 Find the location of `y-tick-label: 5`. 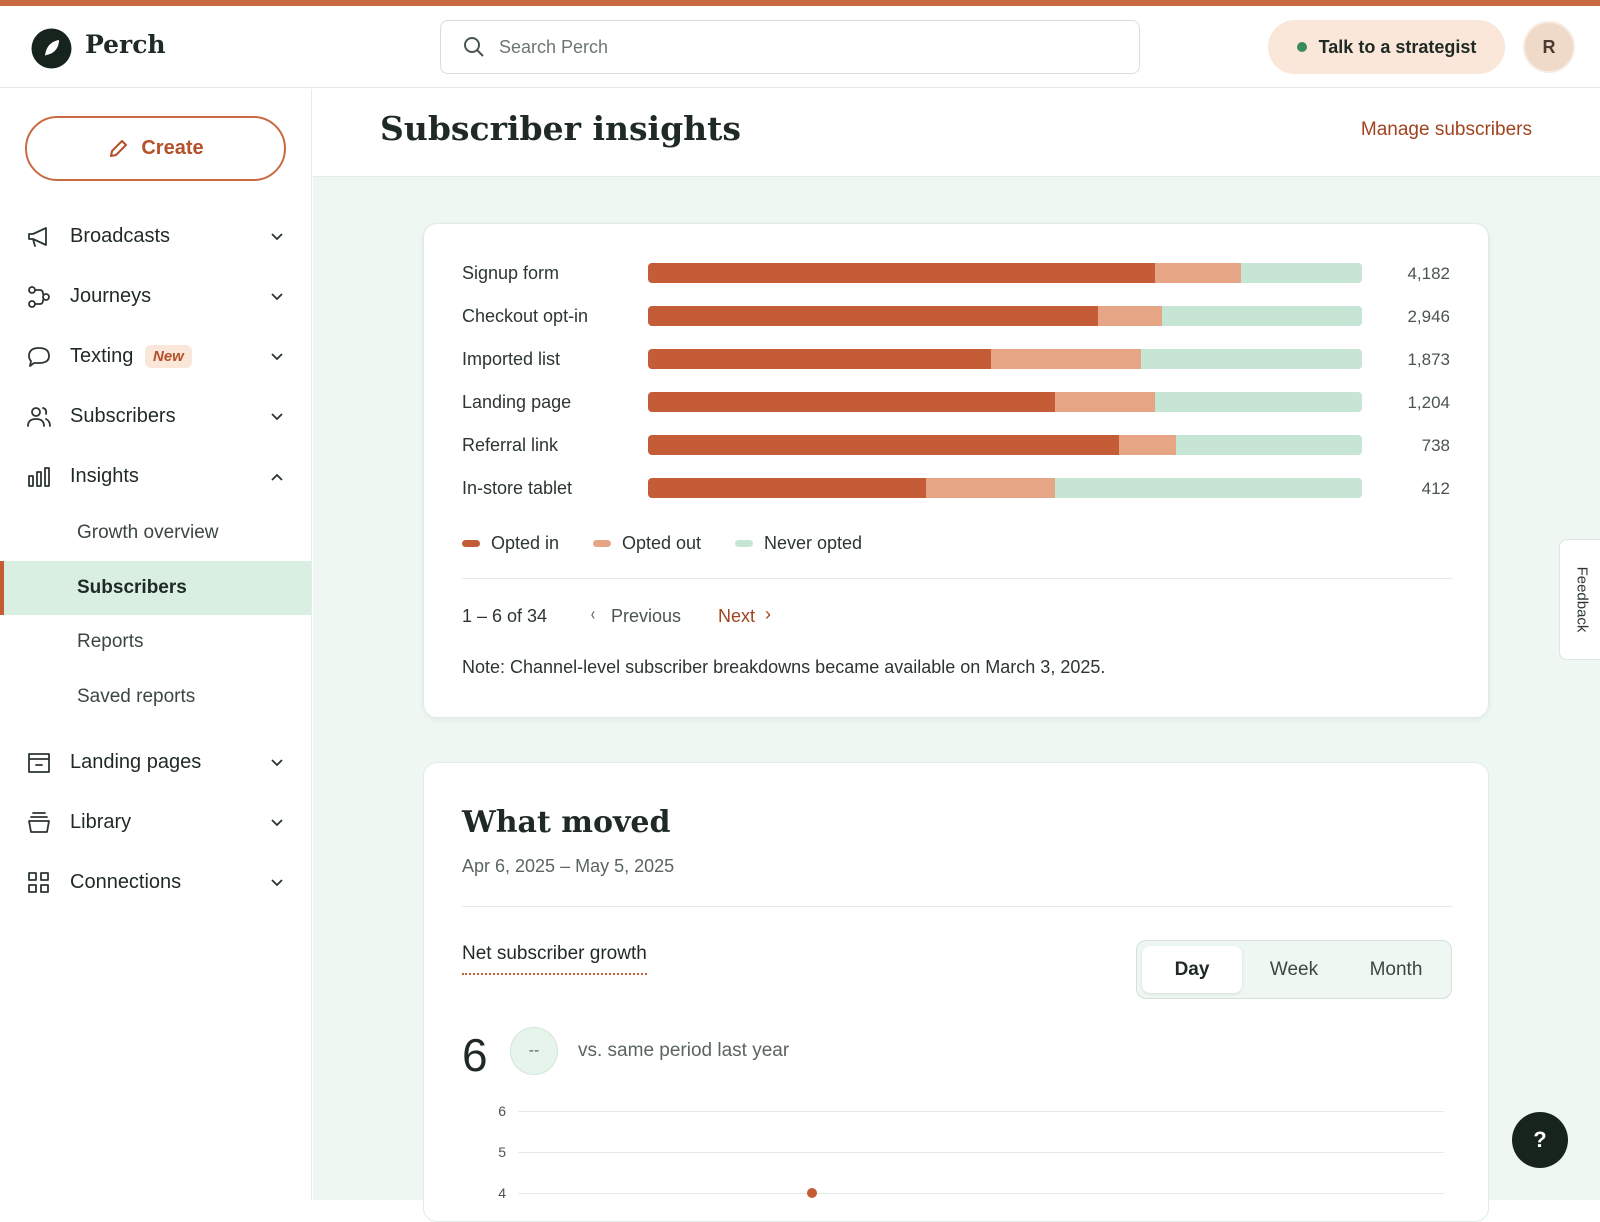

y-tick-label: 5 is located at coordinates (502, 1152).